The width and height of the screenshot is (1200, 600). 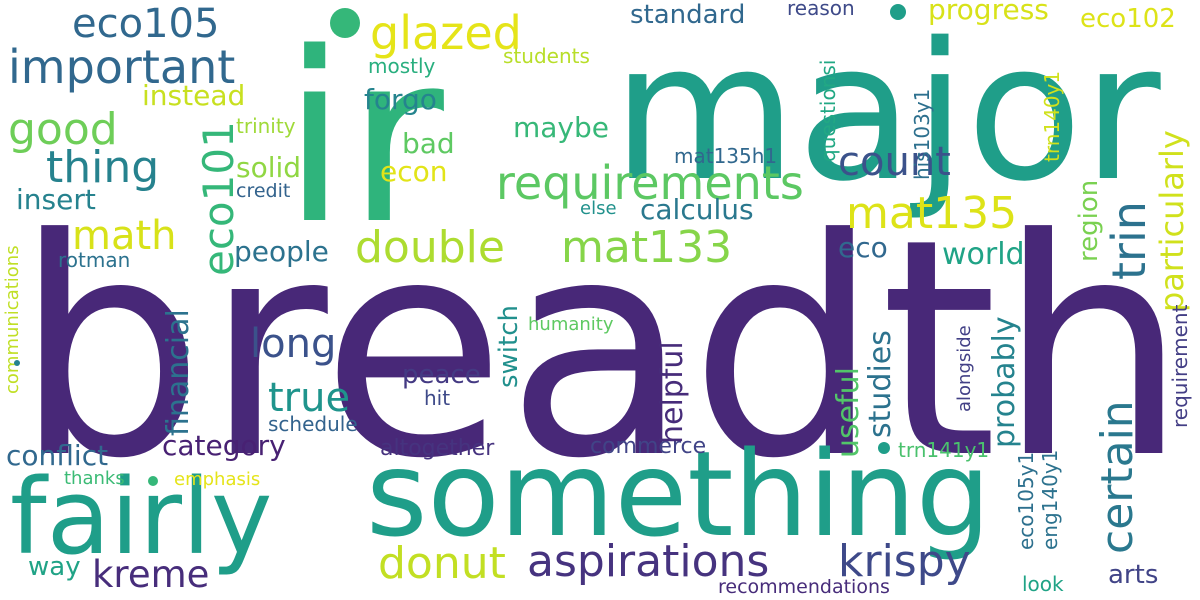 I want to click on word-progress: progress, so click(x=988, y=13).